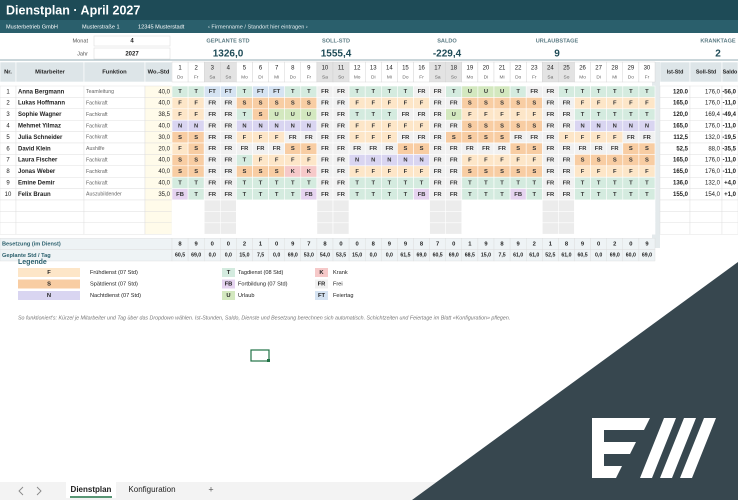 Image resolution: width=738 pixels, height=500 pixels. What do you see at coordinates (325, 256) in the screenshot?
I see `footer-value: 54,0` at bounding box center [325, 256].